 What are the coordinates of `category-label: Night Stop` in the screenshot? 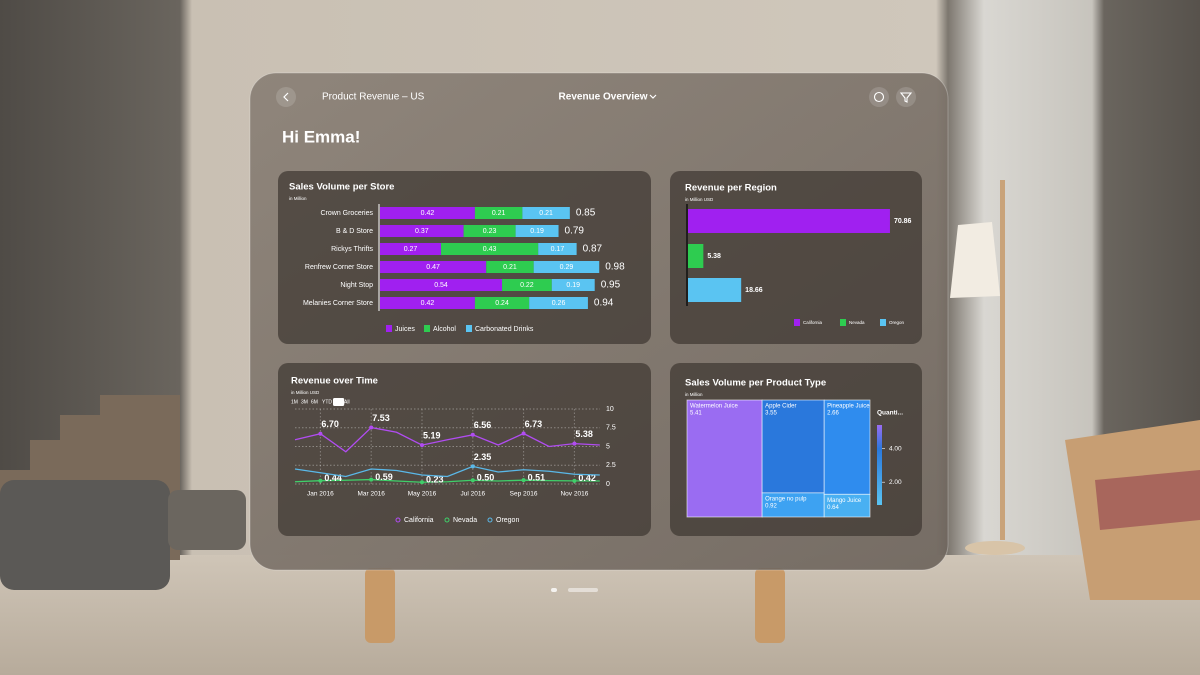 It's located at (356, 285).